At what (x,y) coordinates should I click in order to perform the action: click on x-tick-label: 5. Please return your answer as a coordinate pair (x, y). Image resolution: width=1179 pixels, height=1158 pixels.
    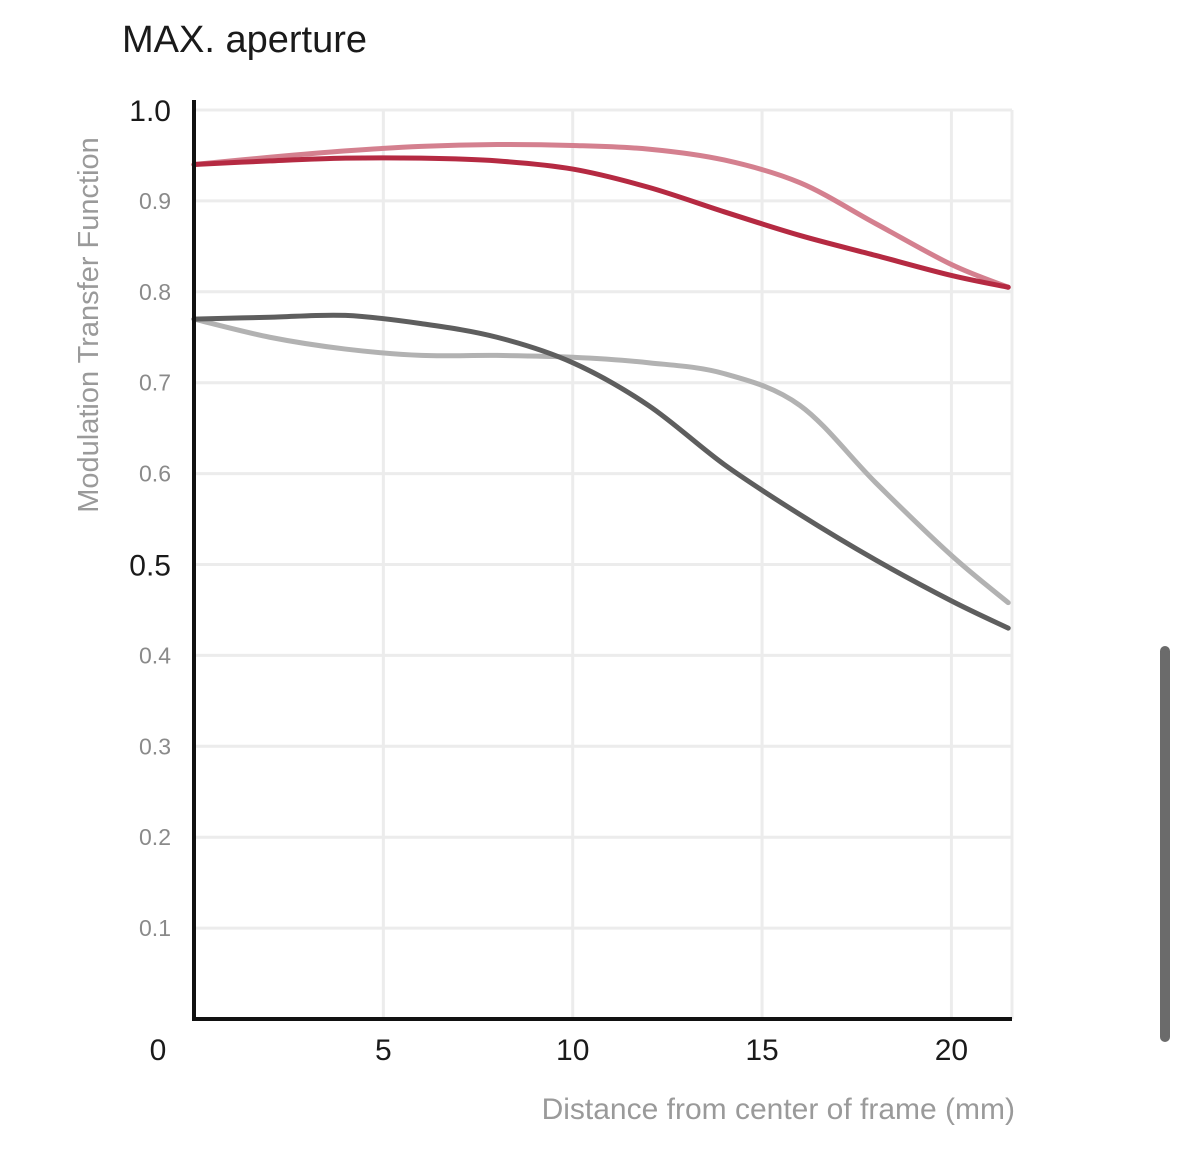
    Looking at the image, I should click on (383, 1050).